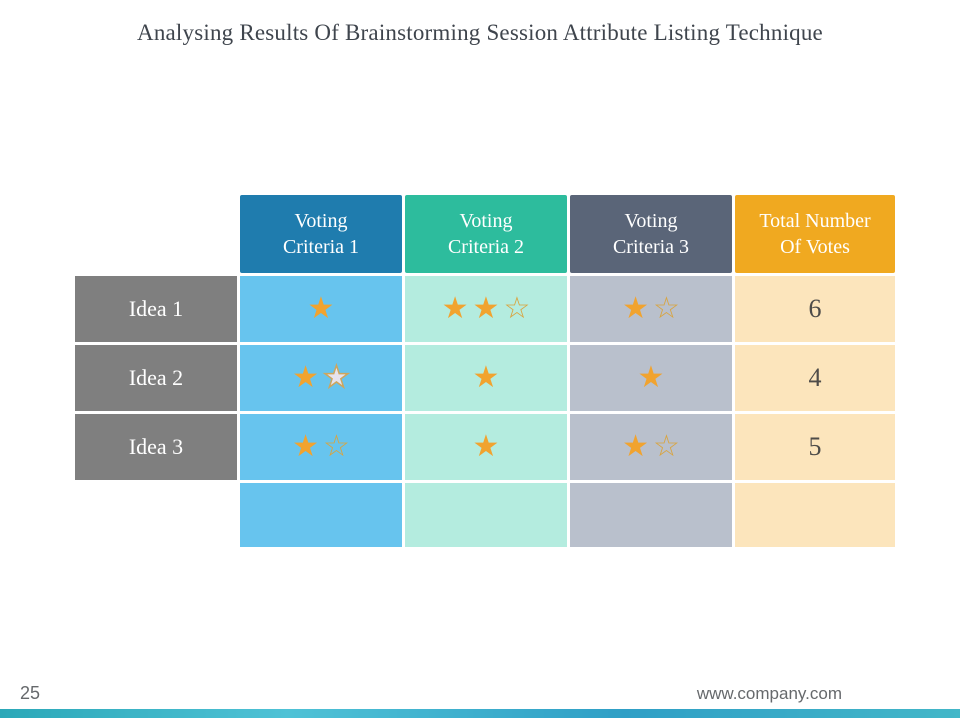  What do you see at coordinates (321, 234) in the screenshot?
I see `column-header: Voting Criteria 1` at bounding box center [321, 234].